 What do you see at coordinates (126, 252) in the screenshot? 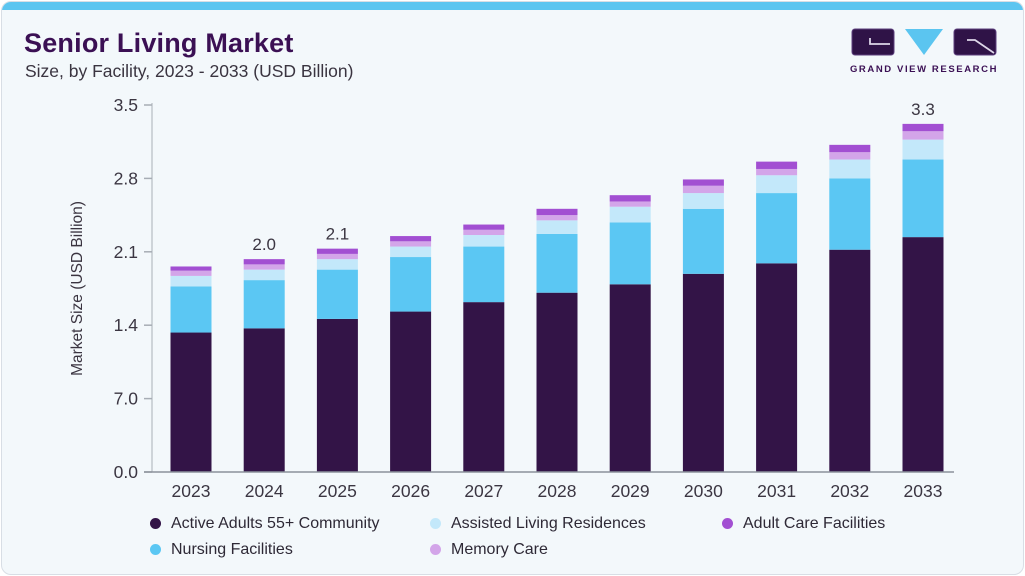
I see `y-tick-label: 2.1` at bounding box center [126, 252].